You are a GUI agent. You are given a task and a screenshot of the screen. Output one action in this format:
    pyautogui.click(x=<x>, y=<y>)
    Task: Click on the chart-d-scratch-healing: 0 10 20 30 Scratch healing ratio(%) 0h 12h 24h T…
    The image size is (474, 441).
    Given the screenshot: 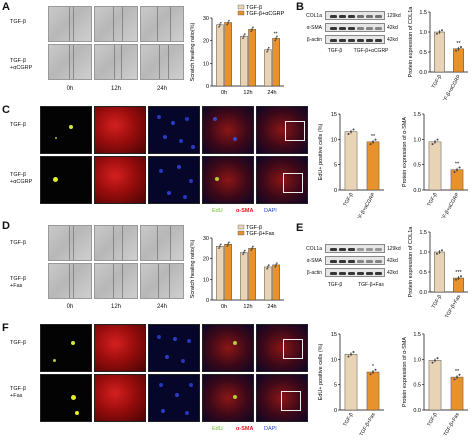 What is the action you would take?
    pyautogui.click(x=237, y=267)
    